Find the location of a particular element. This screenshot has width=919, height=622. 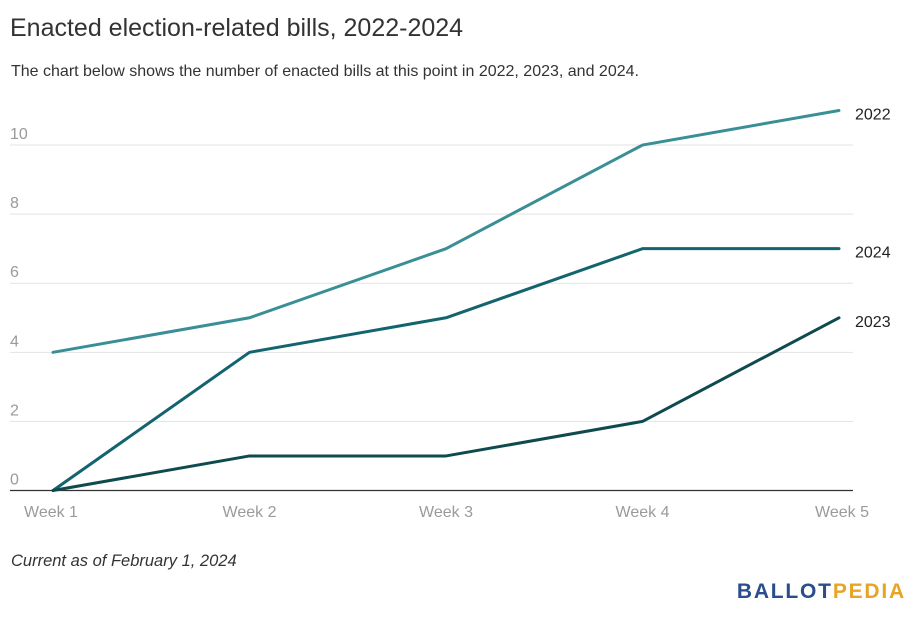

logo-part-pedia: PEDIA is located at coordinates (869, 591).